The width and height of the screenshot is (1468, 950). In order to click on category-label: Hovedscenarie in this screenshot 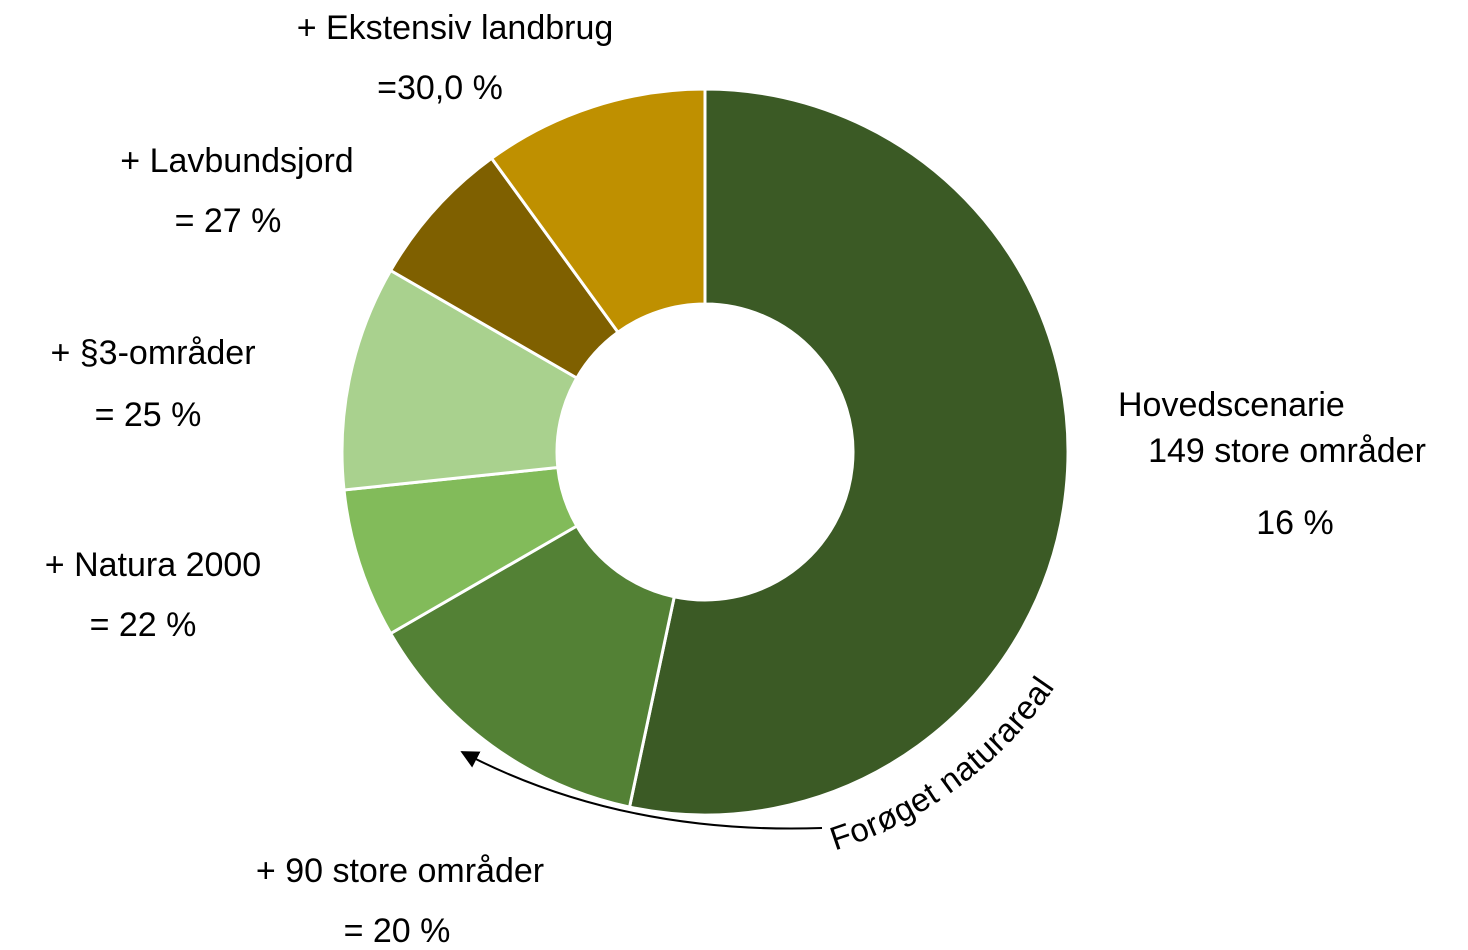, I will do `click(1231, 405)`.